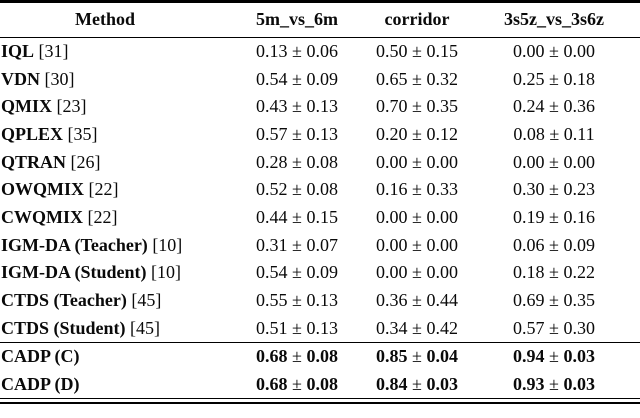  Describe the element at coordinates (272, 50) in the screenshot. I see `mean-value: 0.13` at that location.